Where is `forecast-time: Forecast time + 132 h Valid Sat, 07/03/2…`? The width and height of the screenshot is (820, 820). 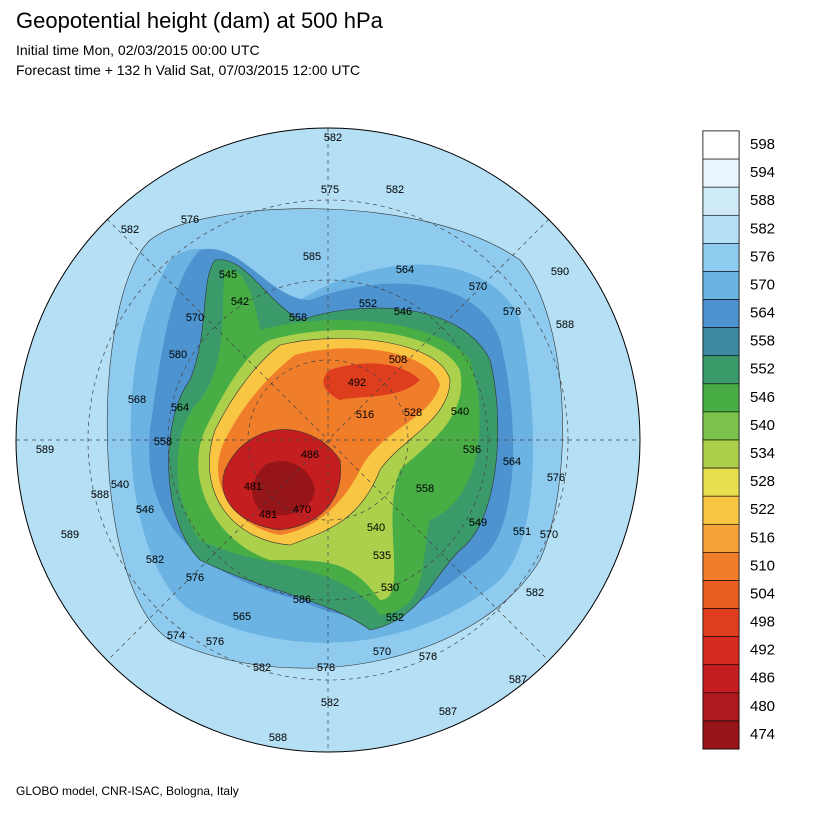 forecast-time: Forecast time + 132 h Valid Sat, 07/03/2… is located at coordinates (188, 70).